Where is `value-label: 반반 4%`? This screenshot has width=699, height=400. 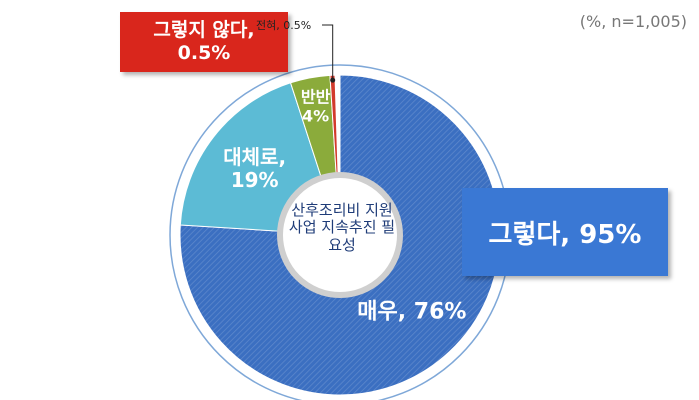
value-label: 반반 4% is located at coordinates (315, 106).